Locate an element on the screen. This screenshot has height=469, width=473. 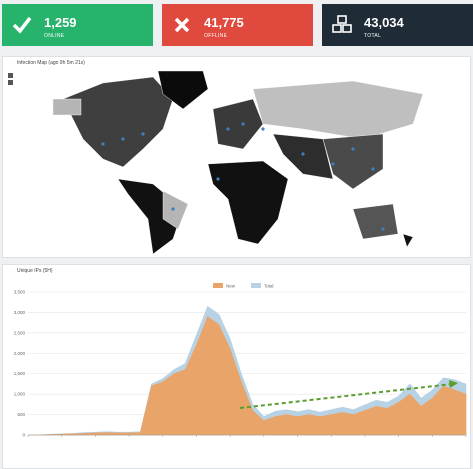
legend-label: Total is located at coordinates (269, 286).